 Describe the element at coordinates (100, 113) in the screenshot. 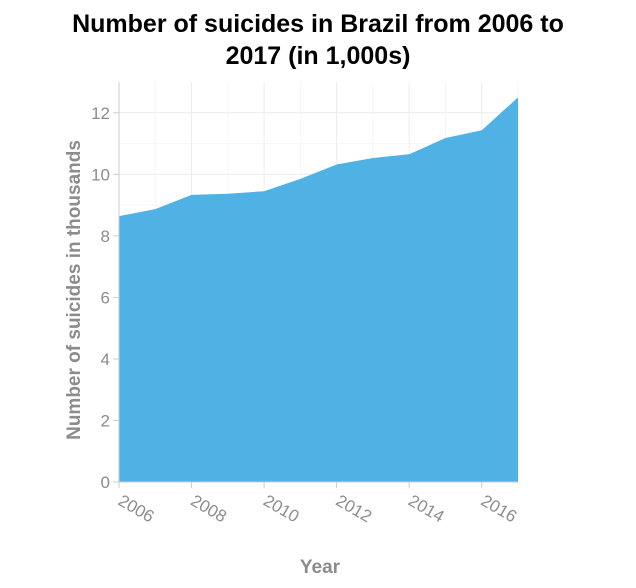

I see `y-tick-label-12: 12` at that location.